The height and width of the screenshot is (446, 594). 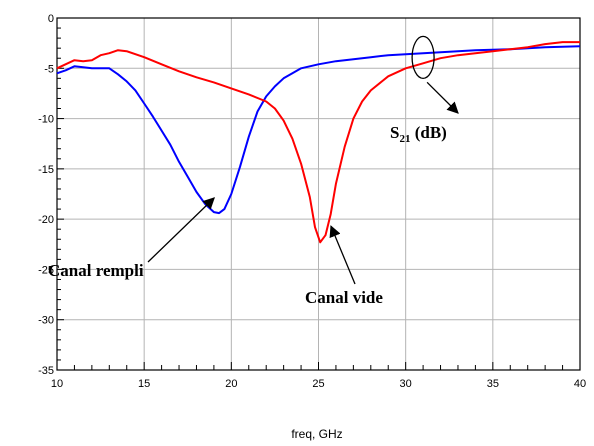 I want to click on annotation-canal-rempli: Canal rempli, so click(x=96, y=270).